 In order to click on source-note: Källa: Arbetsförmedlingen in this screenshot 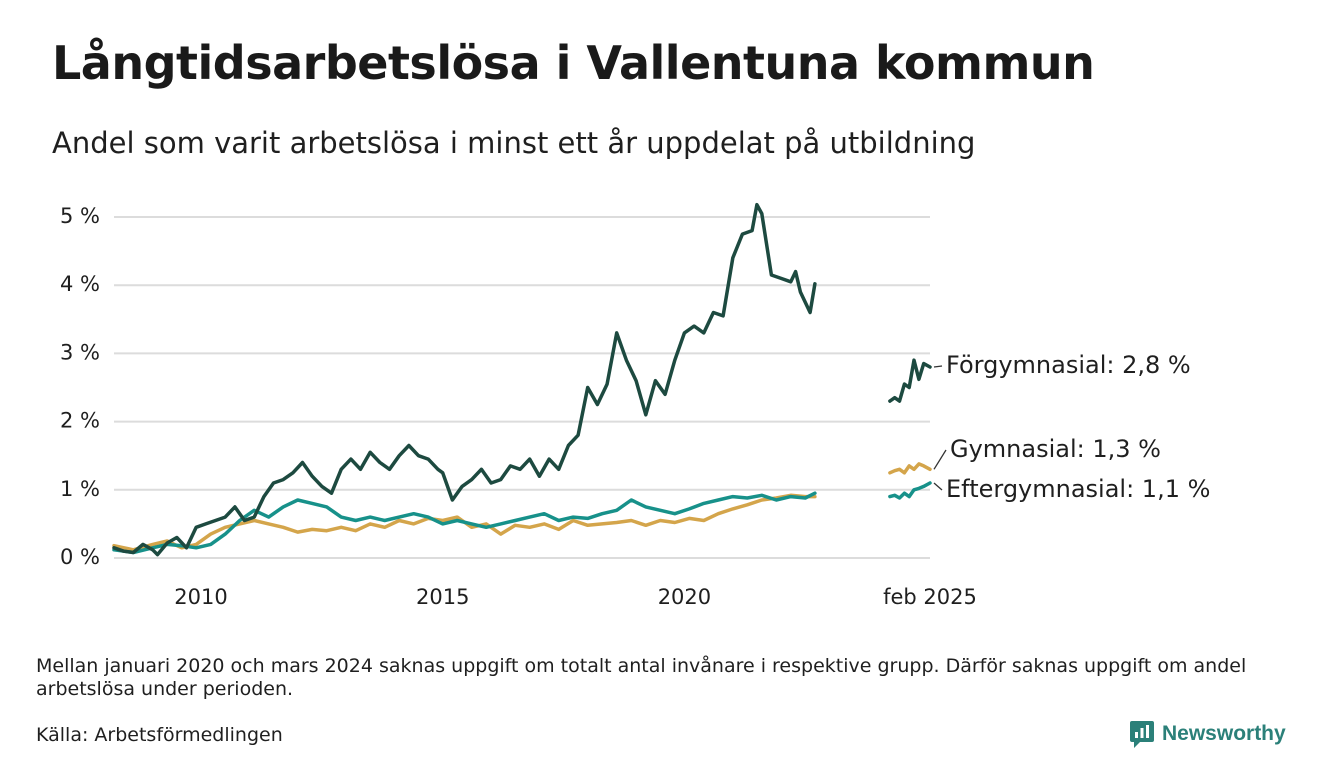, I will do `click(159, 735)`.